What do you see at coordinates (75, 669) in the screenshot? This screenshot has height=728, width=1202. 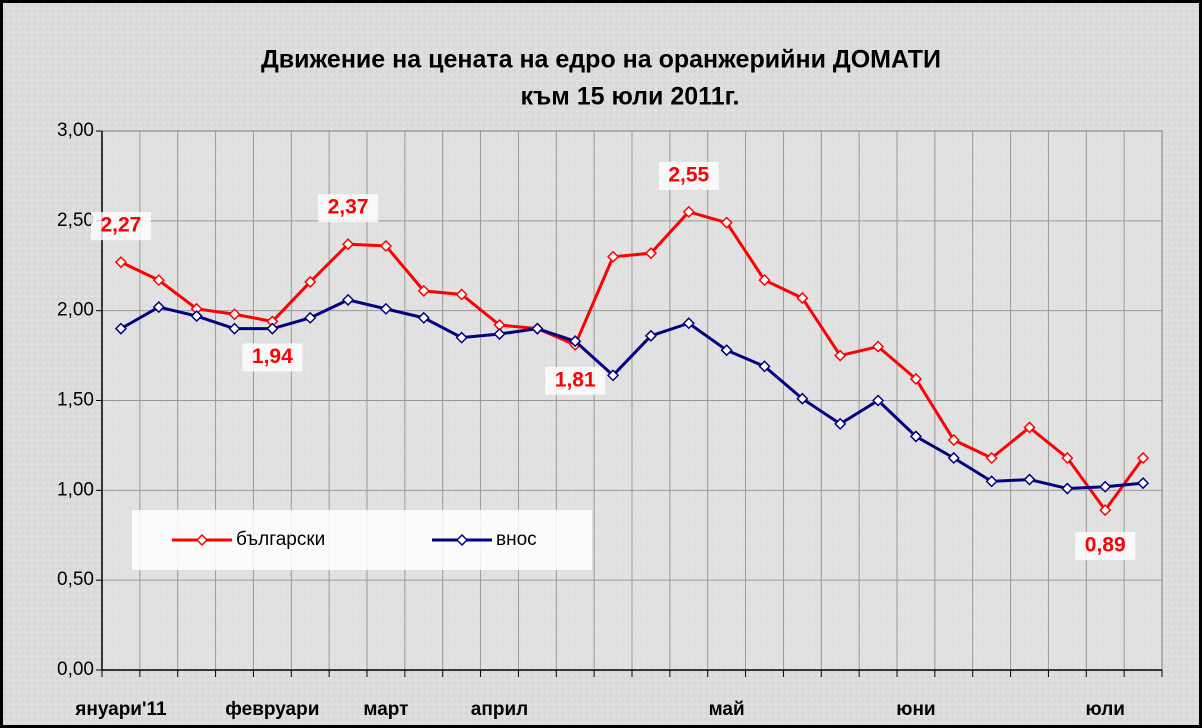 I see `y-tick-label: 0,00` at bounding box center [75, 669].